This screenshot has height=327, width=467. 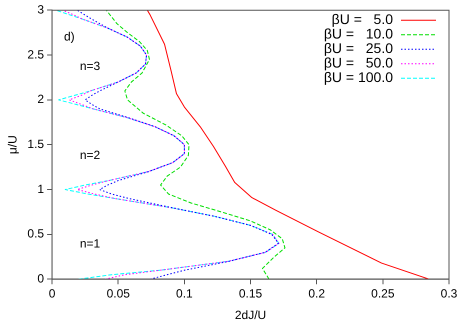 I want to click on x-tick-label: 0.15, so click(x=250, y=293).